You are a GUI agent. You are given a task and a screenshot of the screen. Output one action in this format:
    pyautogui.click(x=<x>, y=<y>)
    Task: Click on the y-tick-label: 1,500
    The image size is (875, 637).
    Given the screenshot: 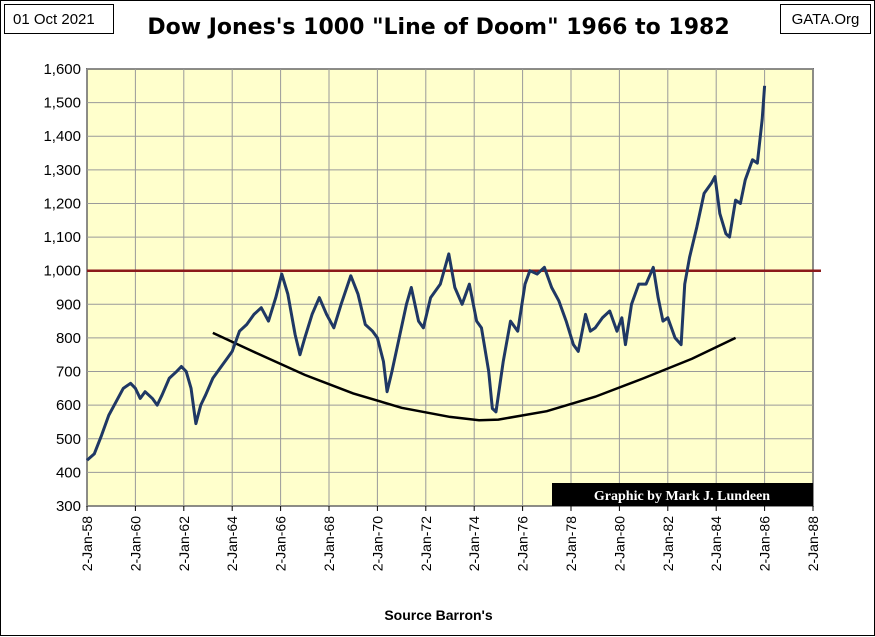 What is the action you would take?
    pyautogui.click(x=62, y=103)
    